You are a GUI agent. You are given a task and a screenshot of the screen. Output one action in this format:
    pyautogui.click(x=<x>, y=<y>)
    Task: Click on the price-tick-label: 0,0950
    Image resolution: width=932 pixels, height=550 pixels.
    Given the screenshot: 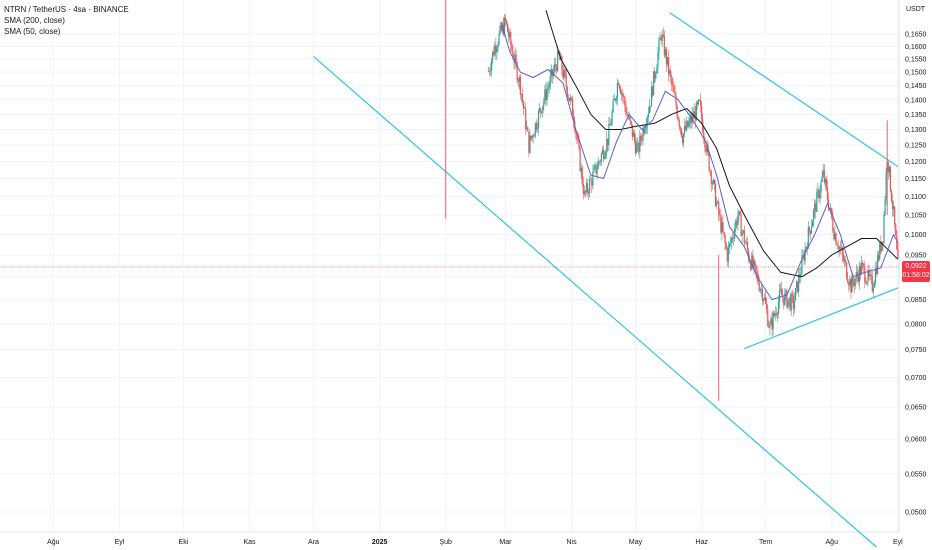 What is the action you would take?
    pyautogui.click(x=916, y=256)
    